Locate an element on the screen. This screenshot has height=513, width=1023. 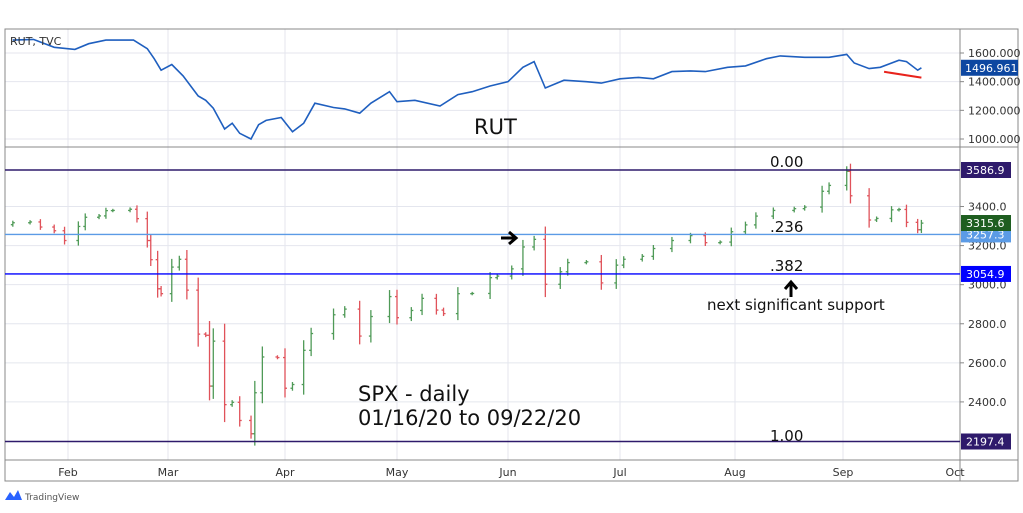
x-tick-label: Mar is located at coordinates (168, 472).